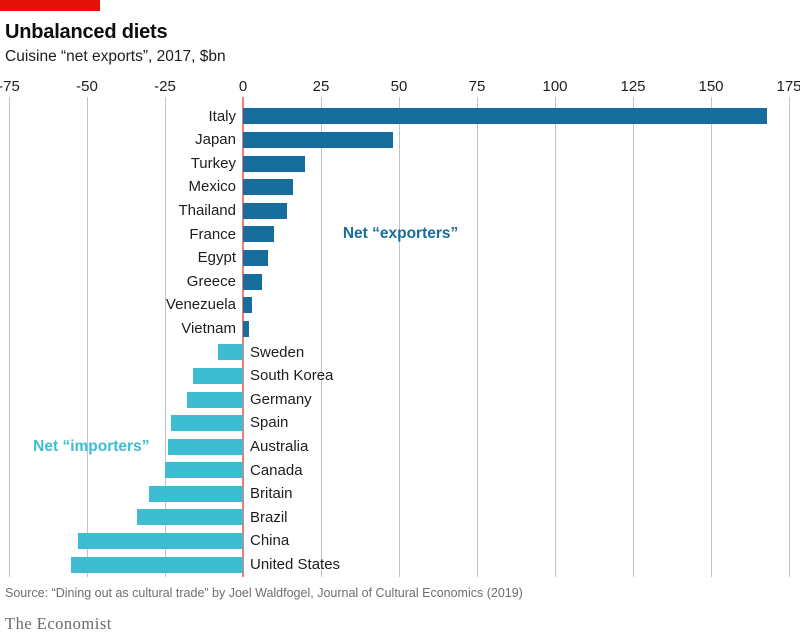  I want to click on axis-tick-label: 50, so click(399, 86).